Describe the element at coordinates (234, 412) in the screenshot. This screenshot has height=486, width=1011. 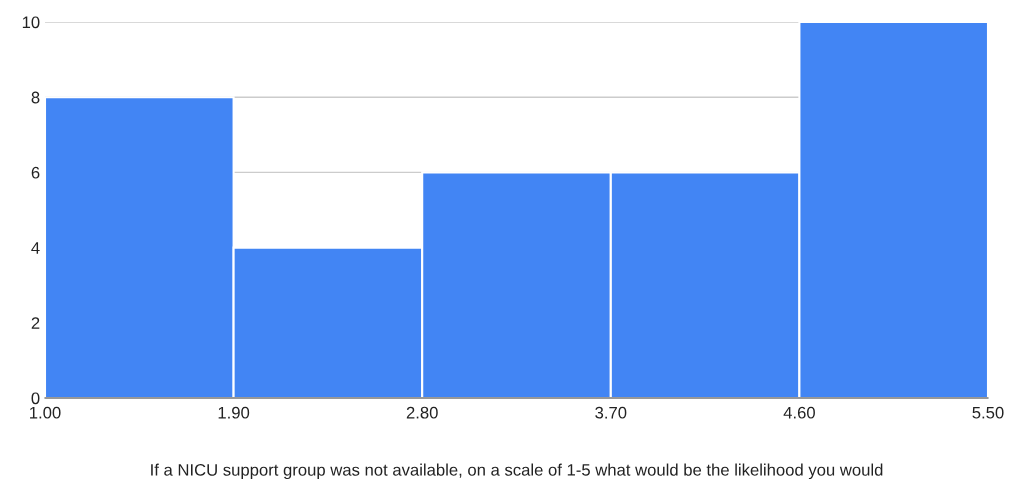
I see `x-tick-label: 1.90` at that location.